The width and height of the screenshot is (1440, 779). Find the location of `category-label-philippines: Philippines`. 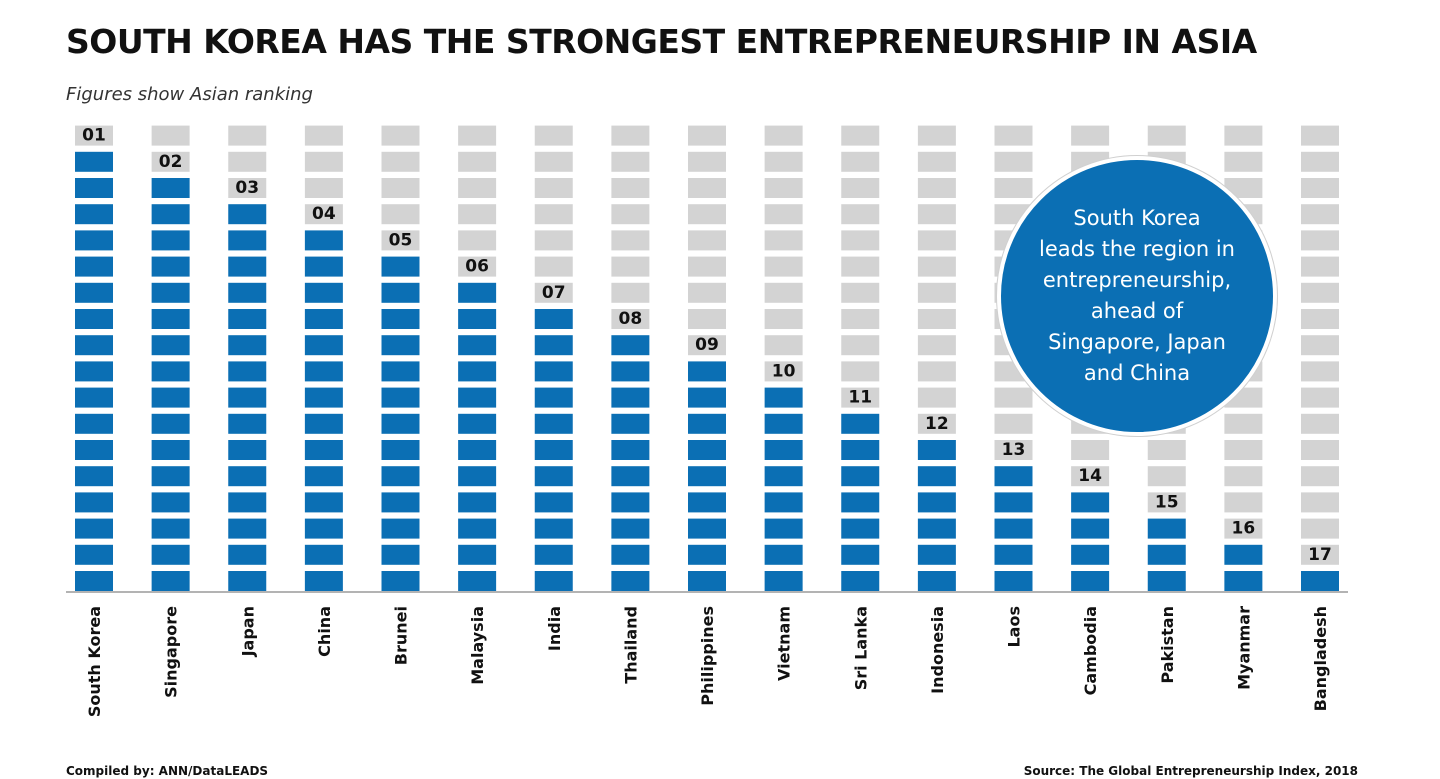

category-label-philippines: Philippines is located at coordinates (707, 656).